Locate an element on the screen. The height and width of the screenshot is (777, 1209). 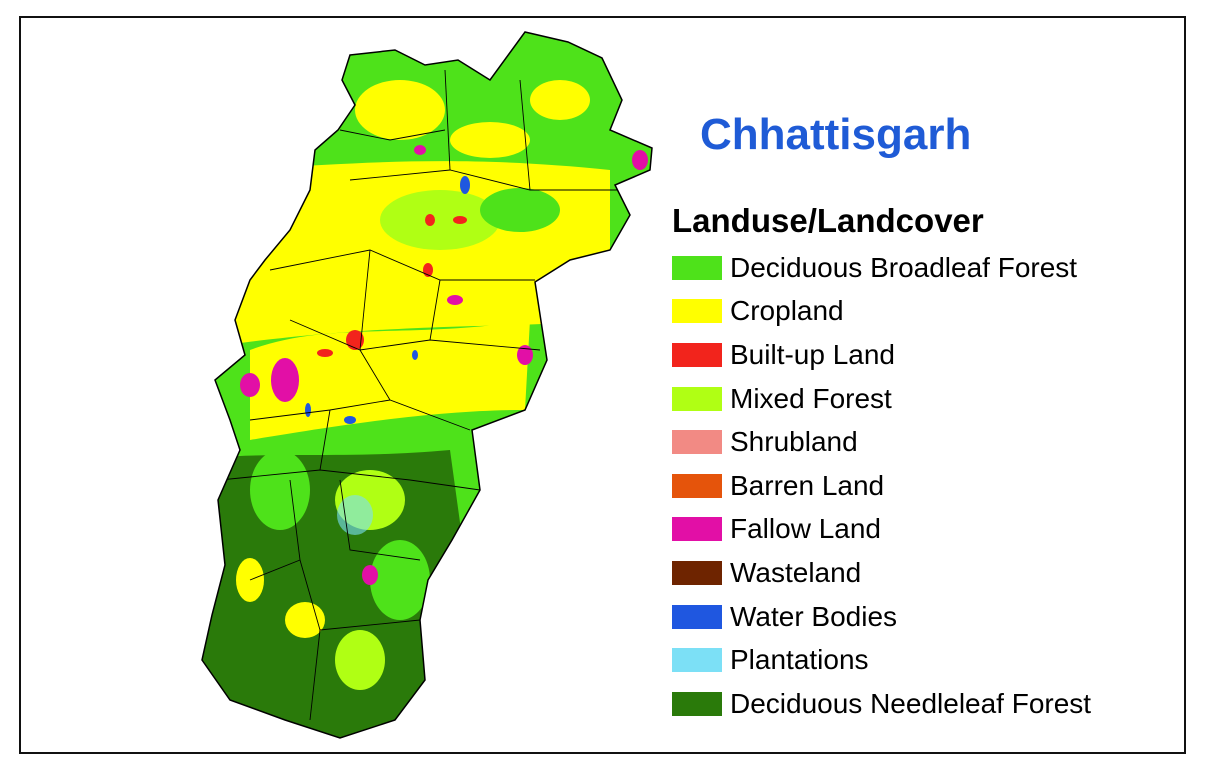
legend-item: Fallow Land is located at coordinates (922, 530).